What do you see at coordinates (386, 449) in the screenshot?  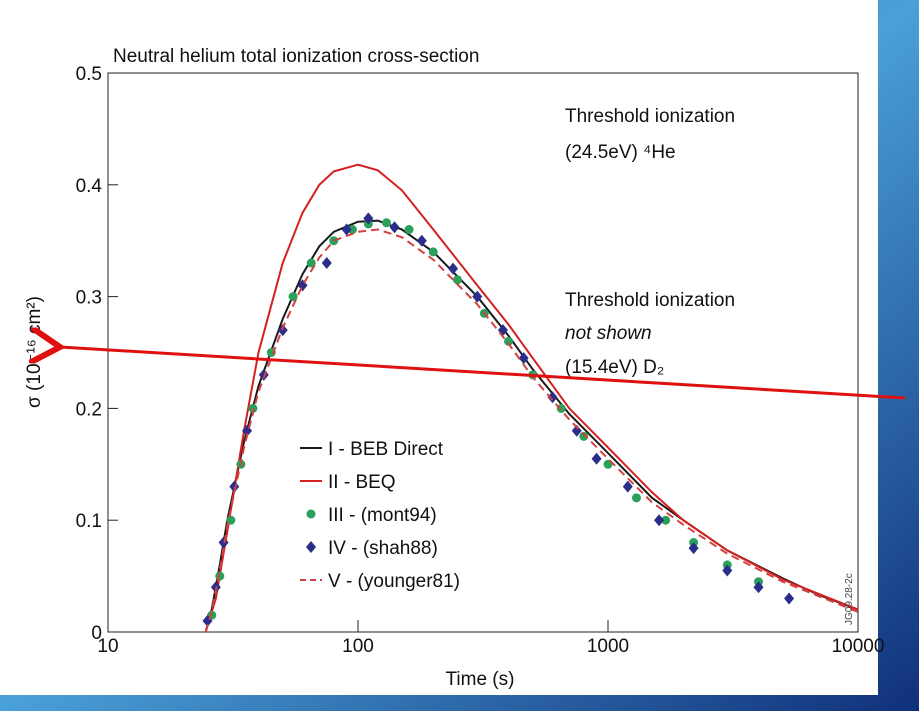 I see `legend-label: I - BEB Direct` at bounding box center [386, 449].